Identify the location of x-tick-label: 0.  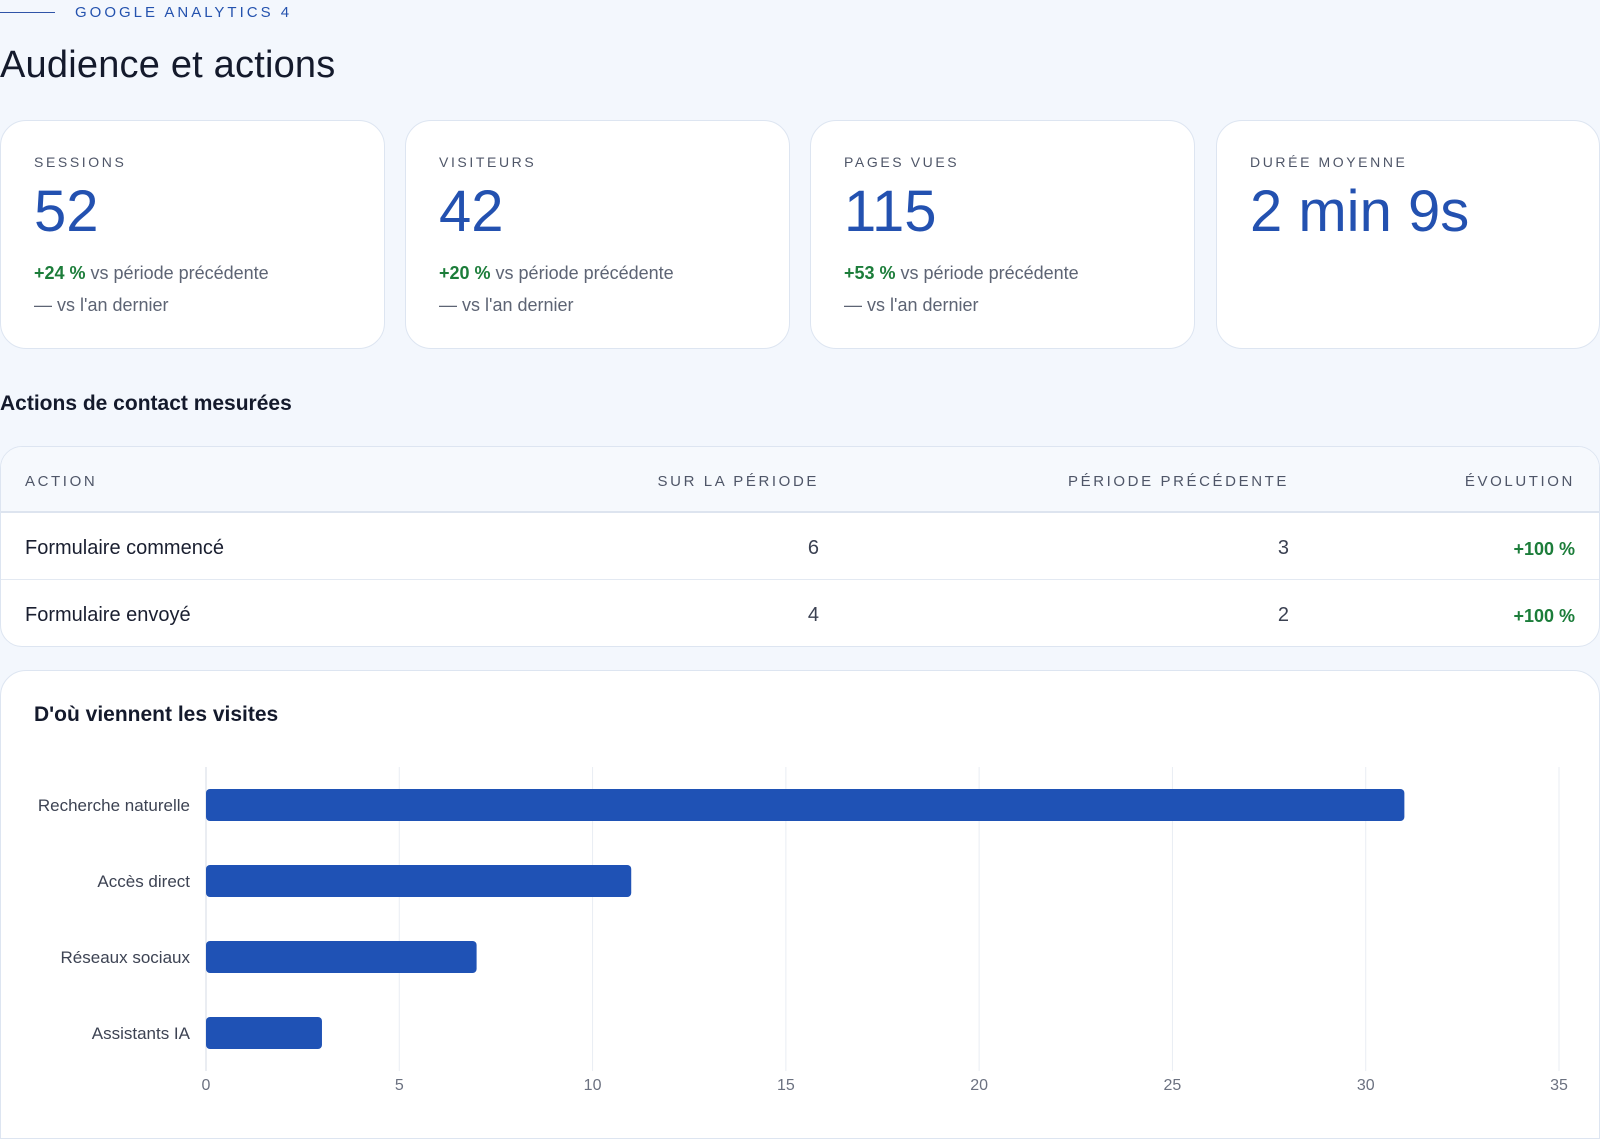
(206, 1085).